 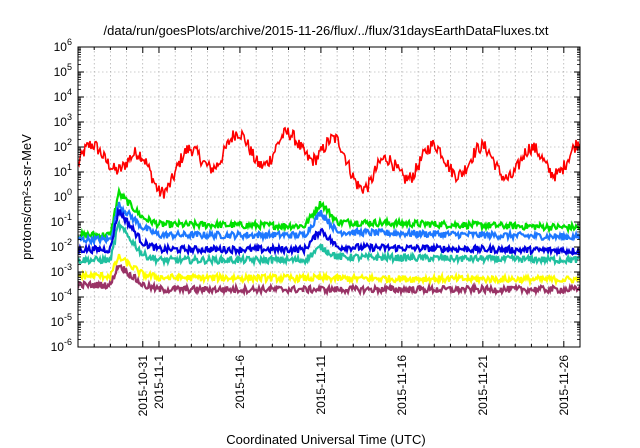 What do you see at coordinates (61, 220) in the screenshot?
I see `y-tick-label: 10⁻¹` at bounding box center [61, 220].